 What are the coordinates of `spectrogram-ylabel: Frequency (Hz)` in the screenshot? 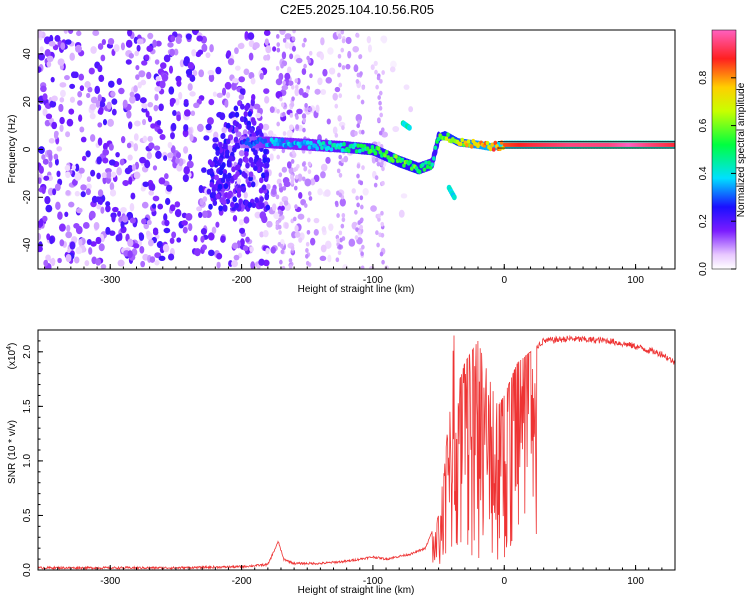 It's located at (12, 149).